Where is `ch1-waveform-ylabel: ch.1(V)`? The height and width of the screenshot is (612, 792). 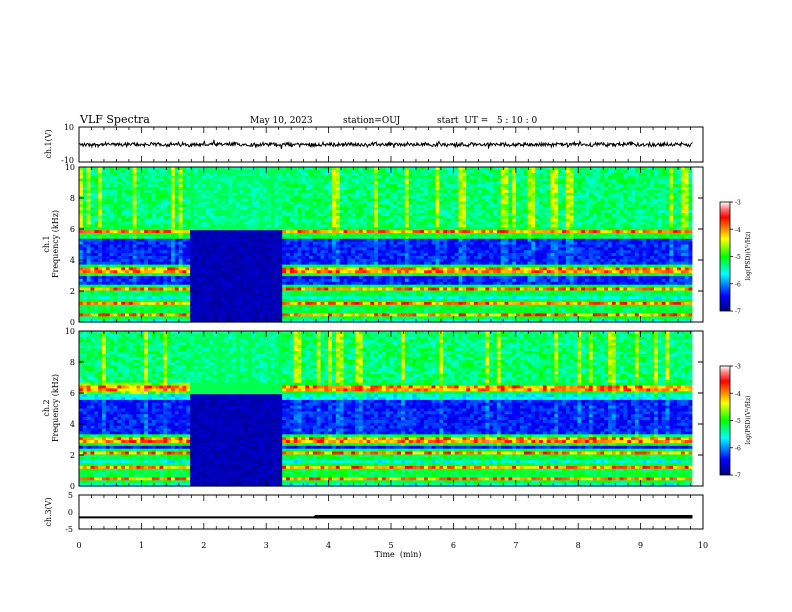
ch1-waveform-ylabel: ch.1(V) is located at coordinates (48, 143).